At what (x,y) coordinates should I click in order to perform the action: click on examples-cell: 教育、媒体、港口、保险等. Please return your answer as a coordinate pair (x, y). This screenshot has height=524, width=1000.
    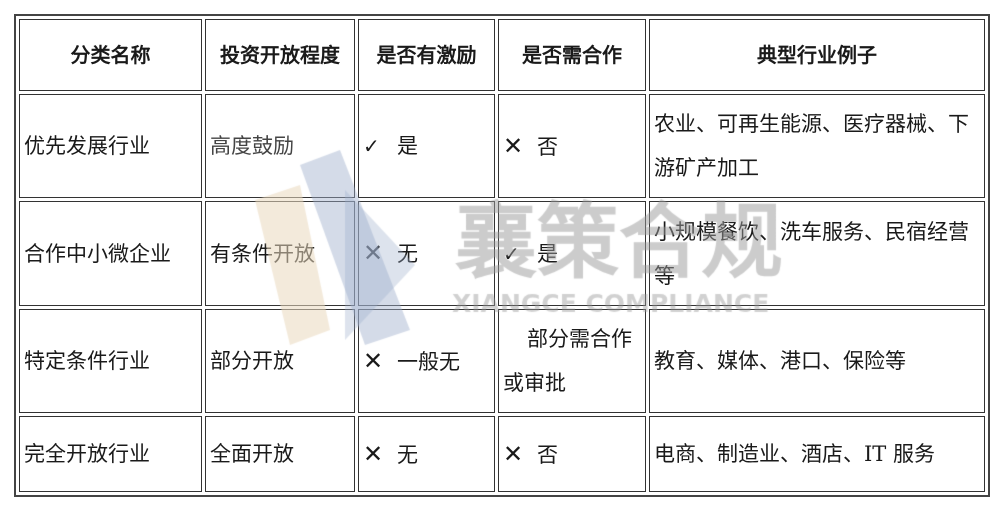
    Looking at the image, I should click on (817, 361).